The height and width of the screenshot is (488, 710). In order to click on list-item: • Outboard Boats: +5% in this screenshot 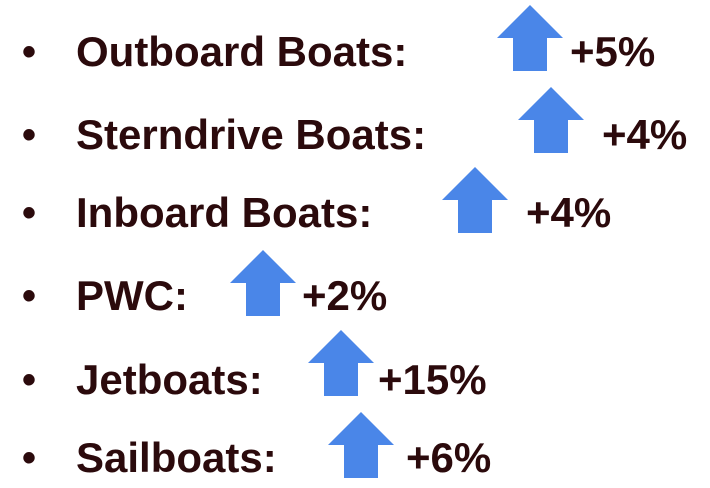, I will do `click(355, 52)`.